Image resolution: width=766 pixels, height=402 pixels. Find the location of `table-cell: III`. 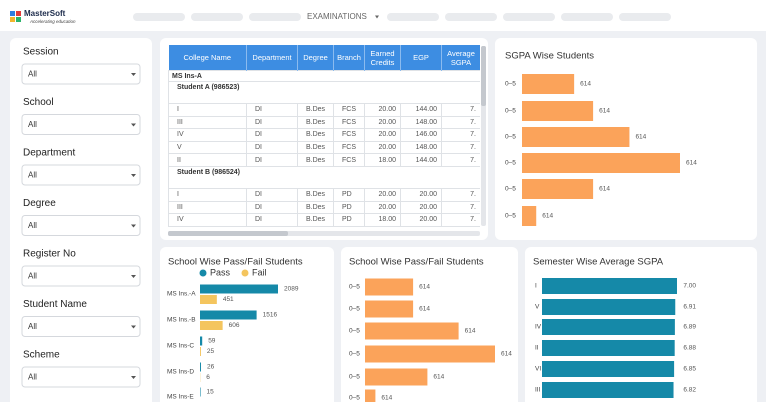

table-cell: III is located at coordinates (207, 207).